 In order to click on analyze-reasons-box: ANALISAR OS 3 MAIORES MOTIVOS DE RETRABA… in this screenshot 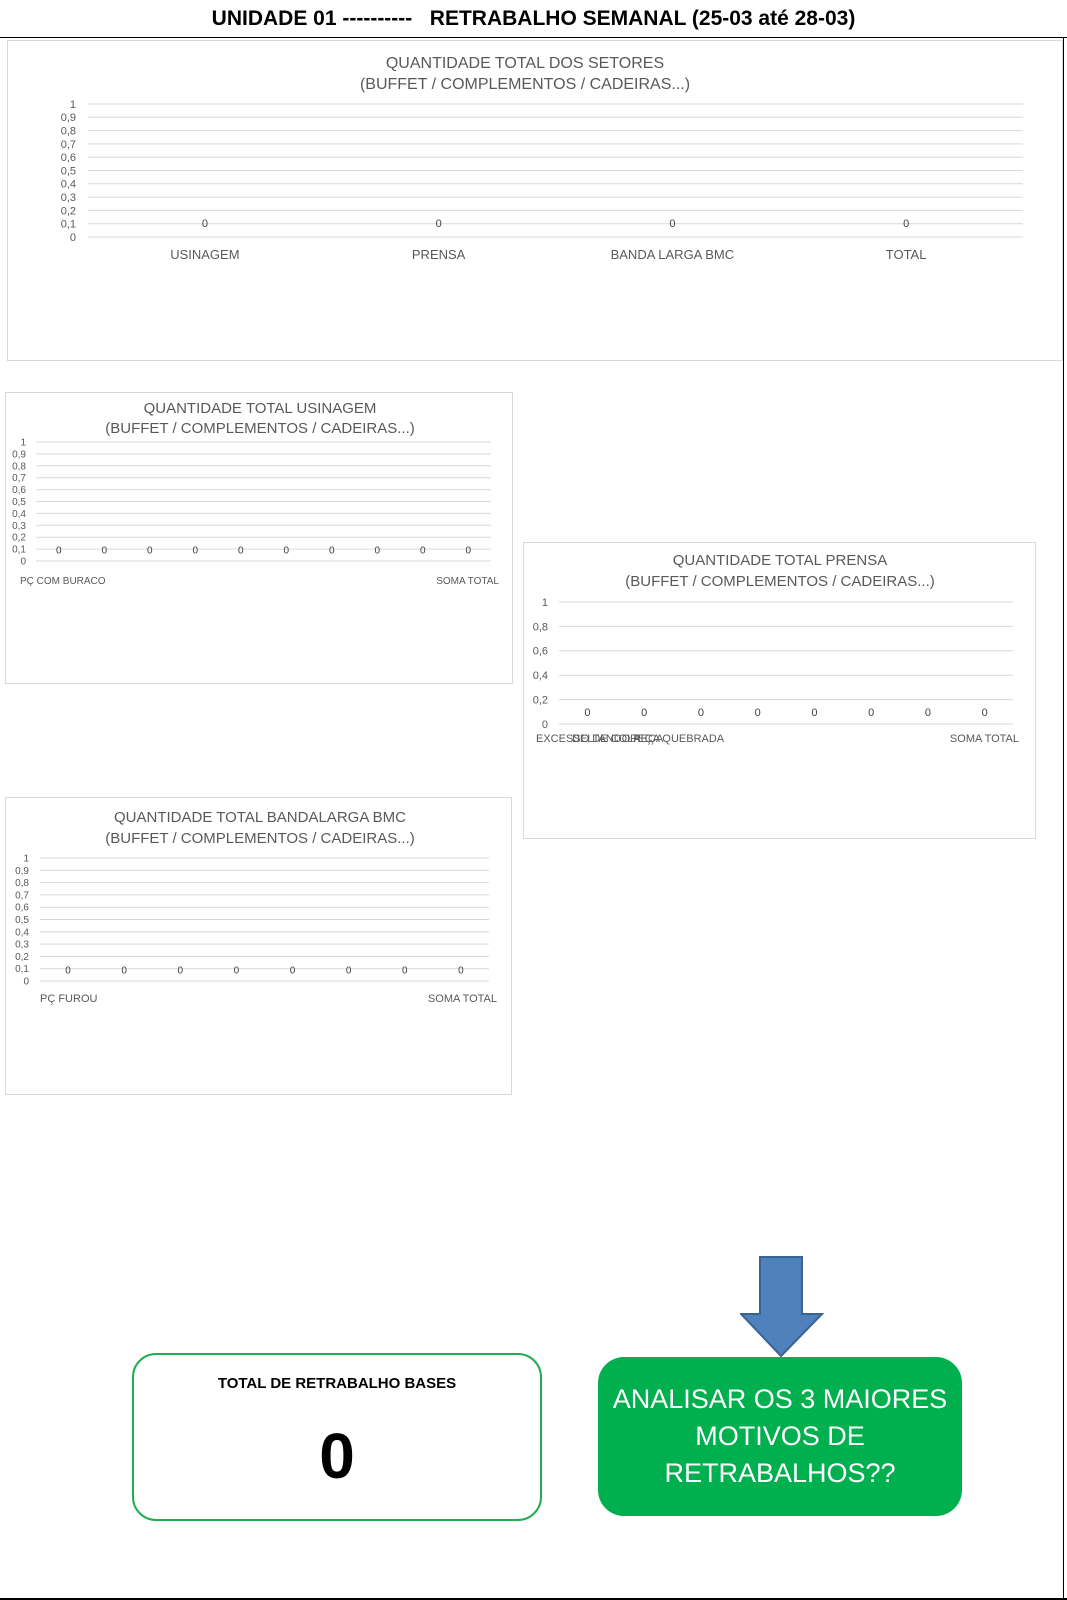, I will do `click(780, 1436)`.